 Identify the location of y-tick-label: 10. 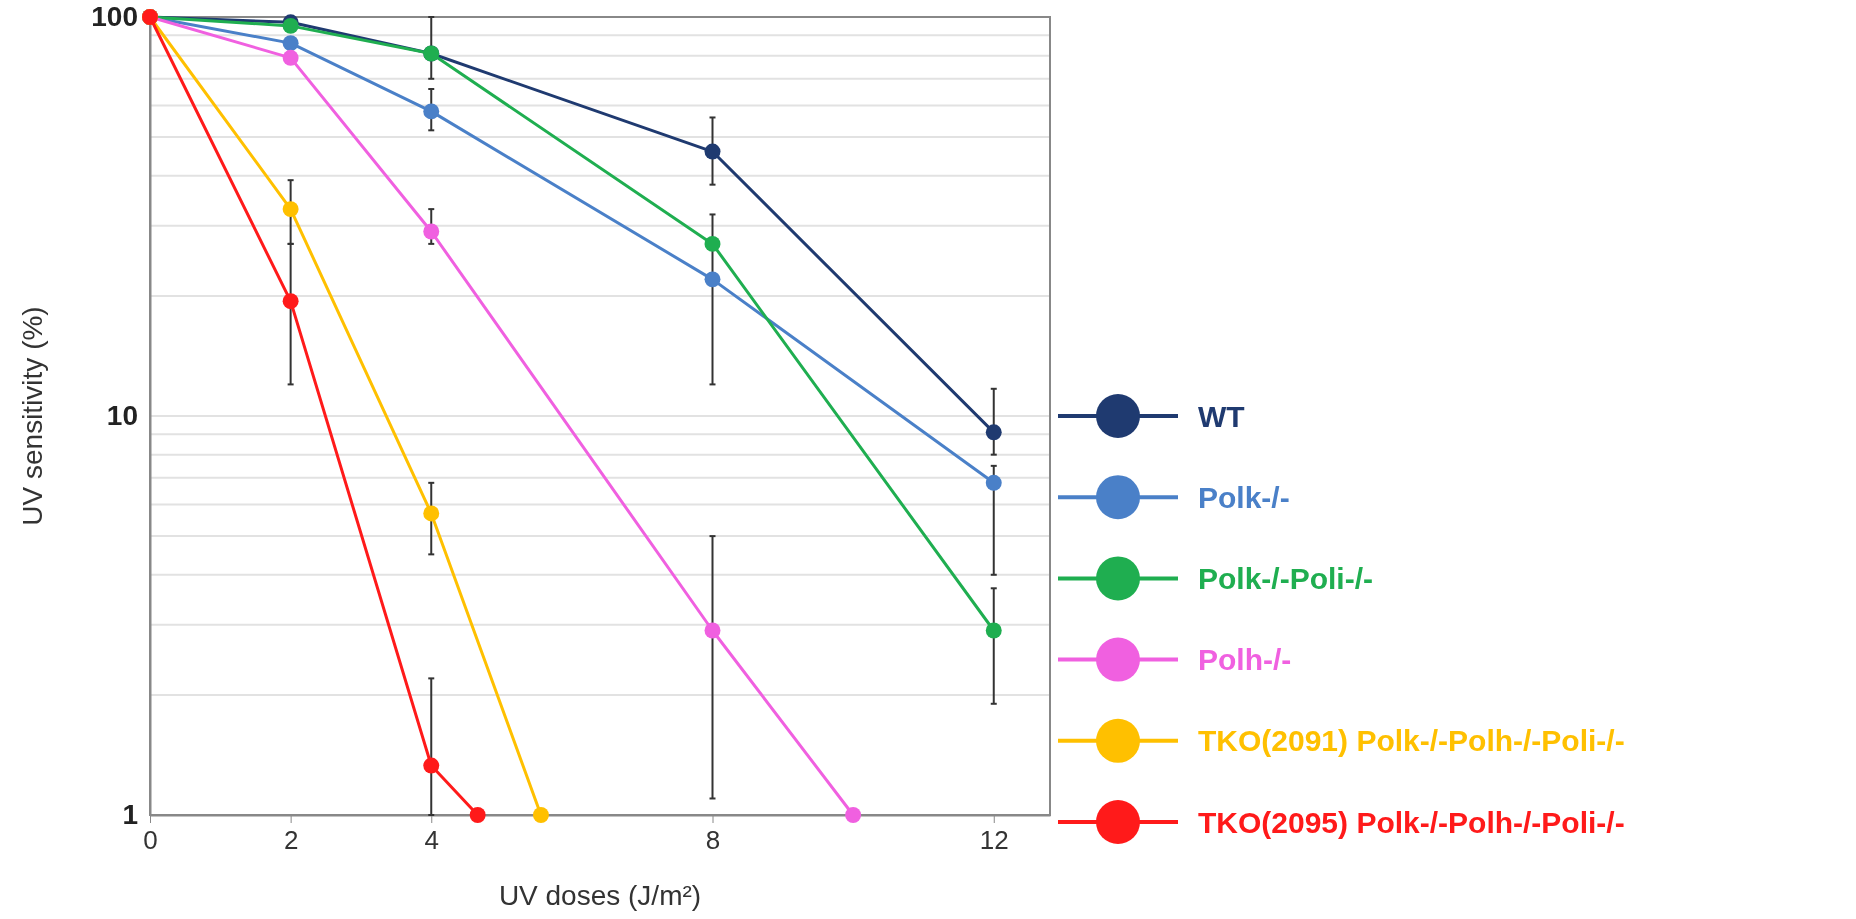
(122, 416).